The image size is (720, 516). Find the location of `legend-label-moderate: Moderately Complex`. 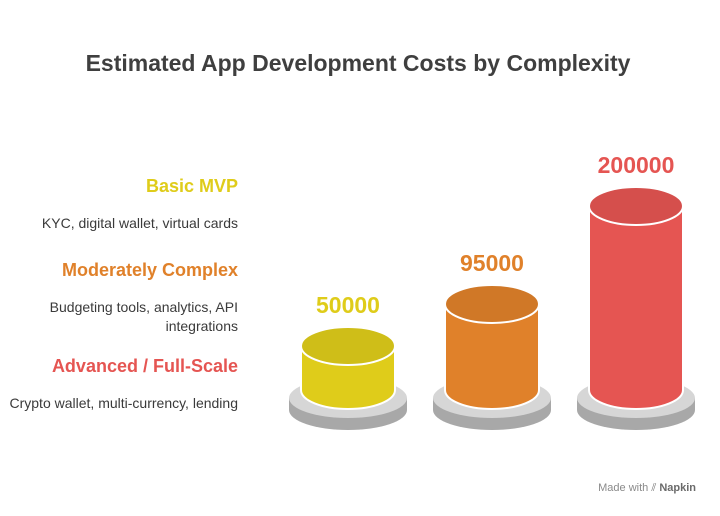

legend-label-moderate: Moderately Complex is located at coordinates (149, 270).